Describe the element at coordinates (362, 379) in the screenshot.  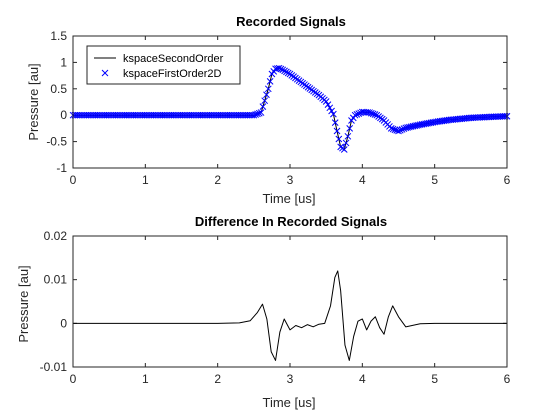
I see `x-tick-label: 4` at that location.